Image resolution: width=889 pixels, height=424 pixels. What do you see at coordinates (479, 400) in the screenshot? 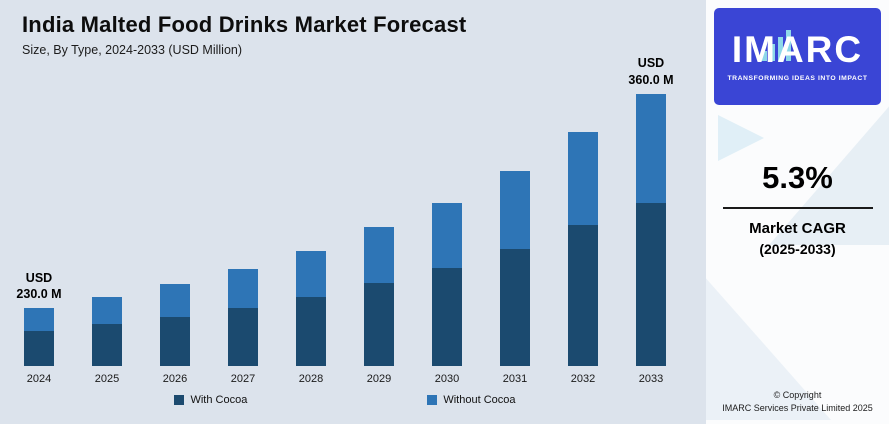
I see `legend-label: Without Cocoa` at bounding box center [479, 400].